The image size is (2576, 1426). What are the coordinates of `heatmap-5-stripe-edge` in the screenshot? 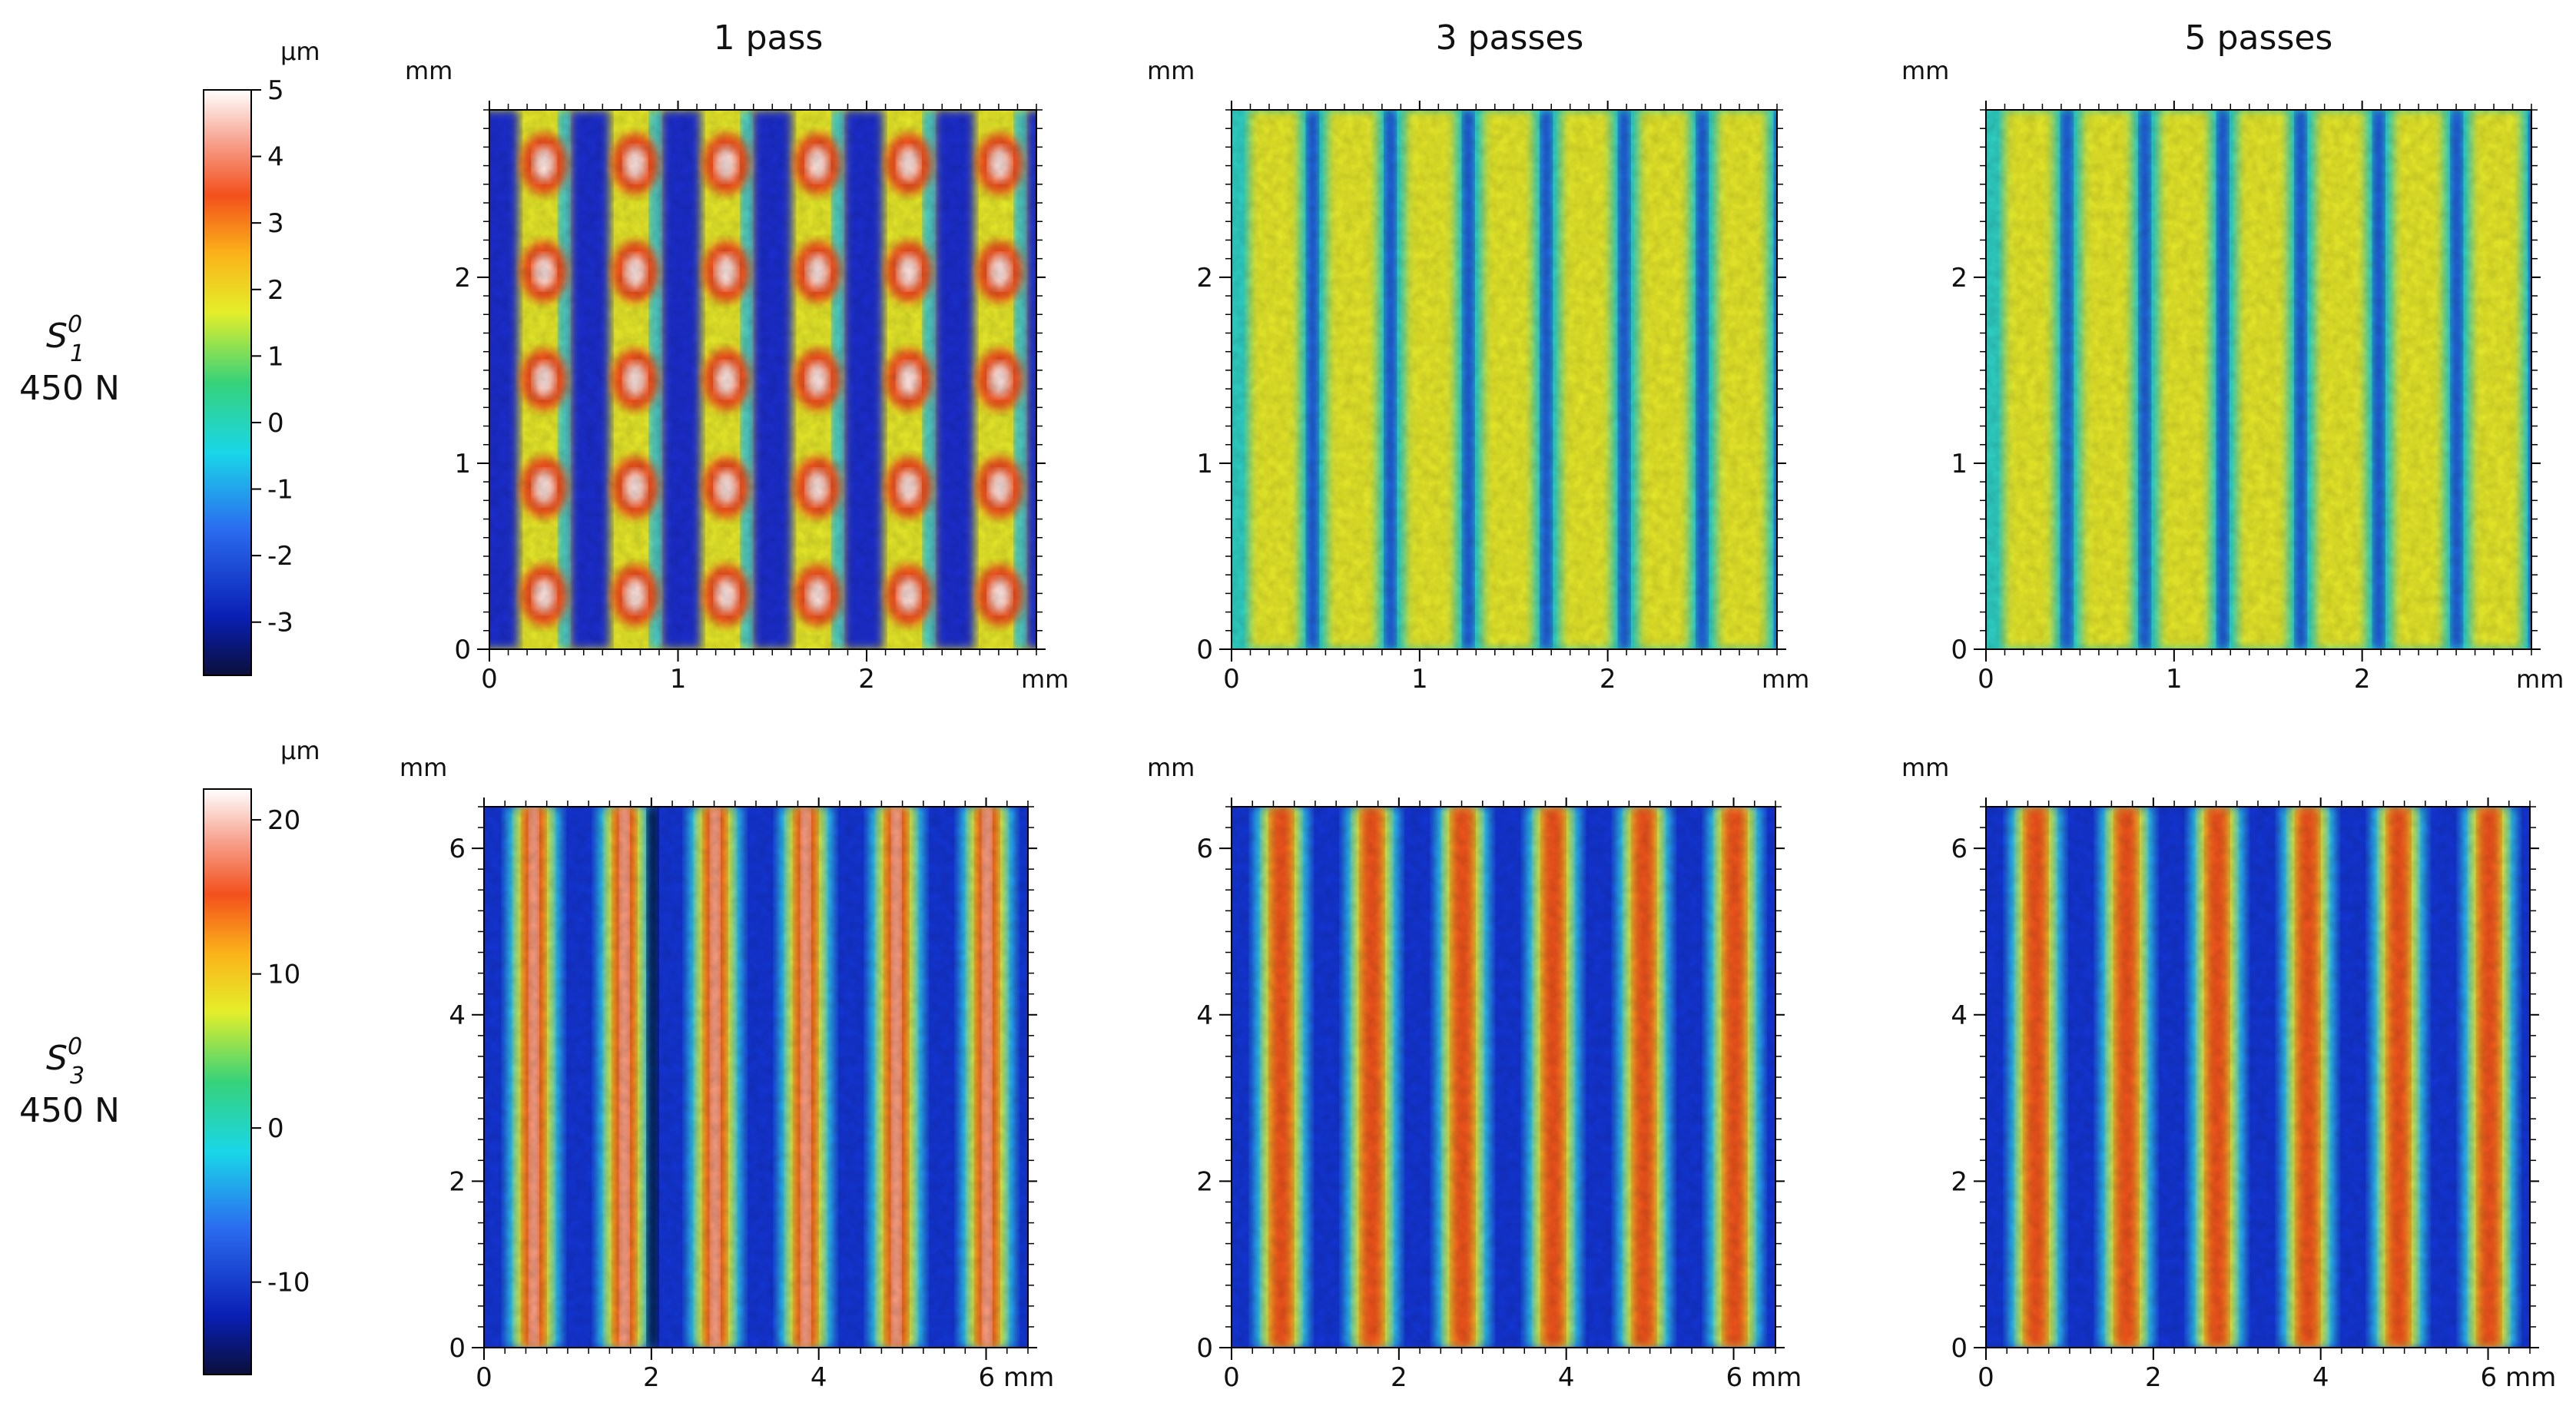 It's located at (1826, 1077).